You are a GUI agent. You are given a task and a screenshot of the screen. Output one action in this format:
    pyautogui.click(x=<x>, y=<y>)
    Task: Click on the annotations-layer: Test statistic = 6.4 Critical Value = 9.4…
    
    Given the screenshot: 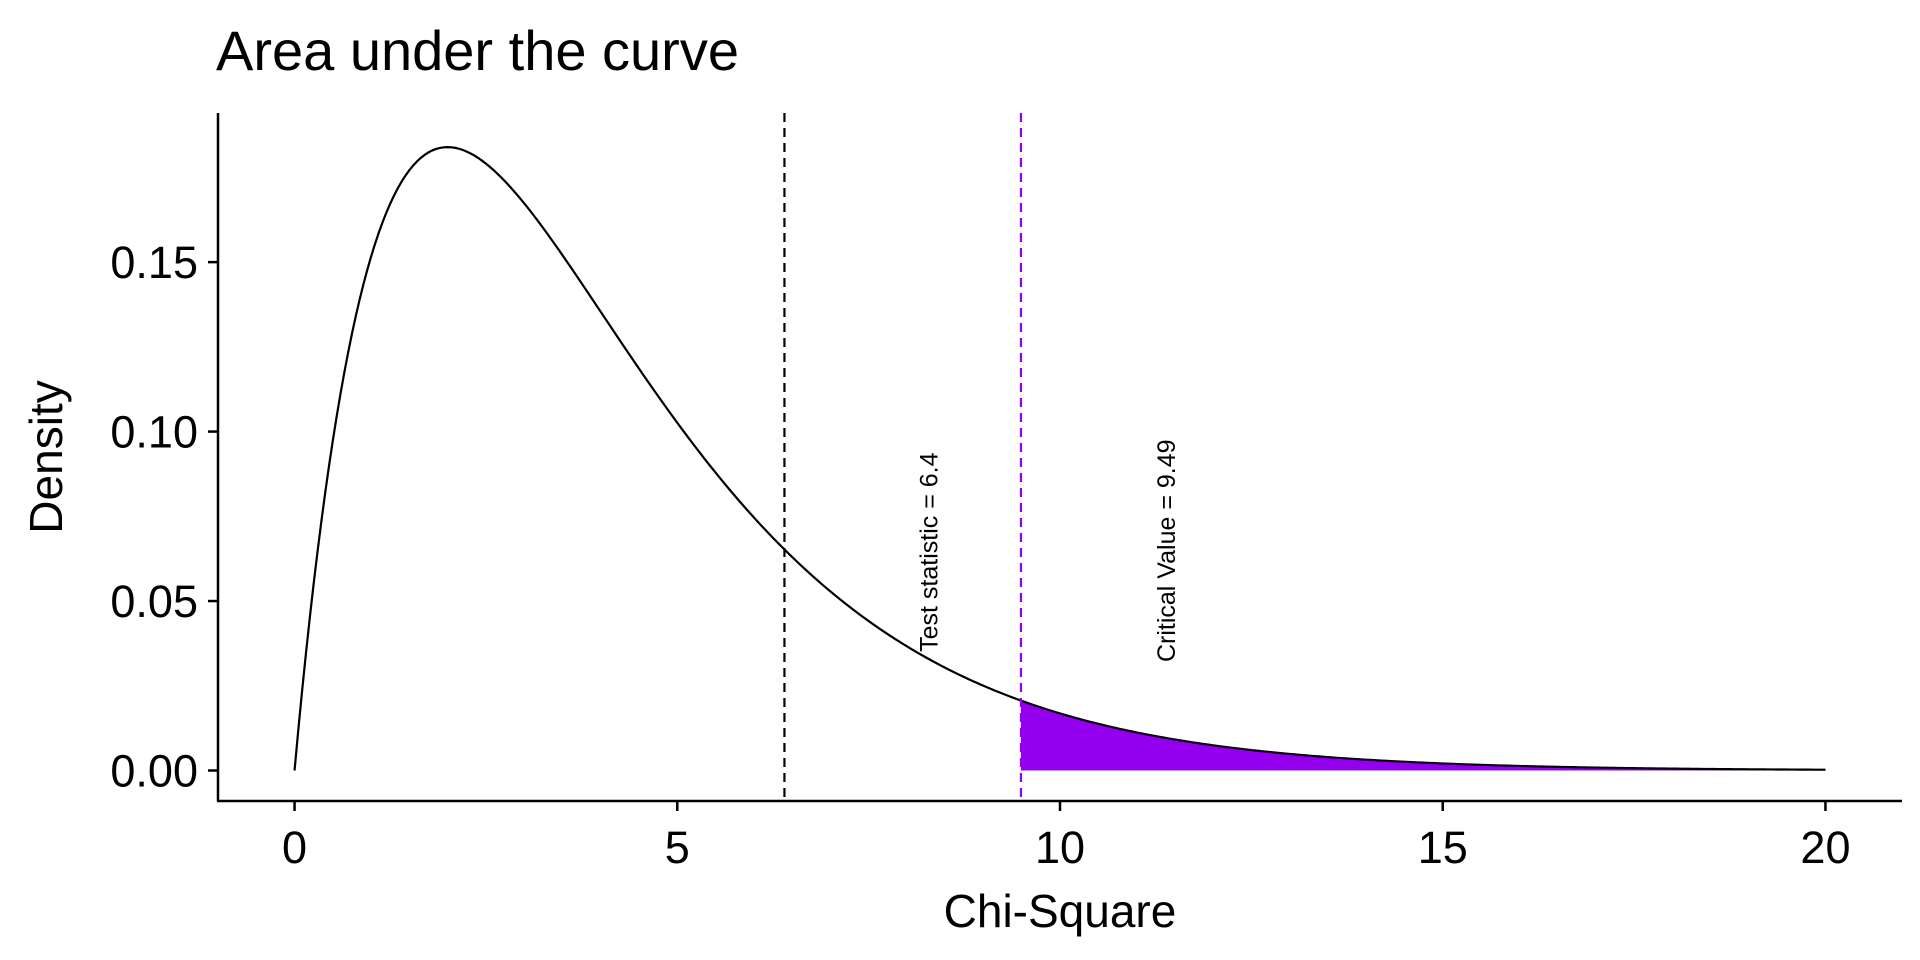 What is the action you would take?
    pyautogui.click(x=1048, y=550)
    